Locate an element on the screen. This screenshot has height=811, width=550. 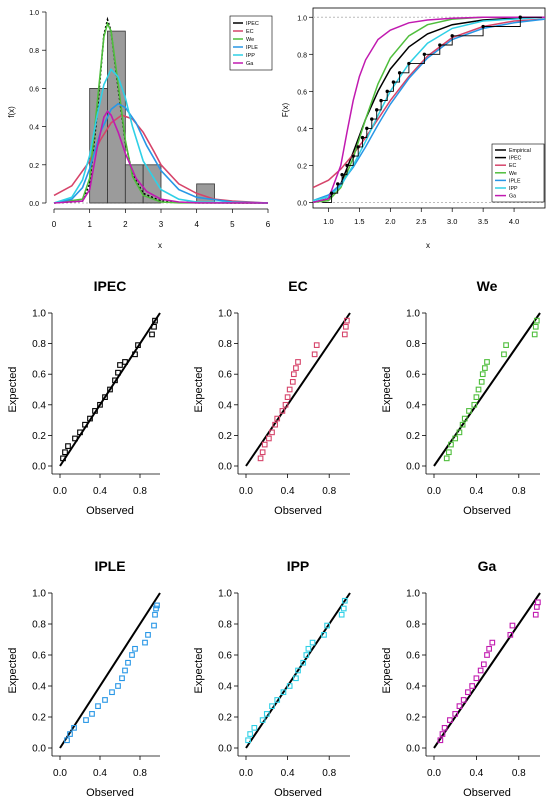
panel-title: IPP is located at coordinates (298, 566).